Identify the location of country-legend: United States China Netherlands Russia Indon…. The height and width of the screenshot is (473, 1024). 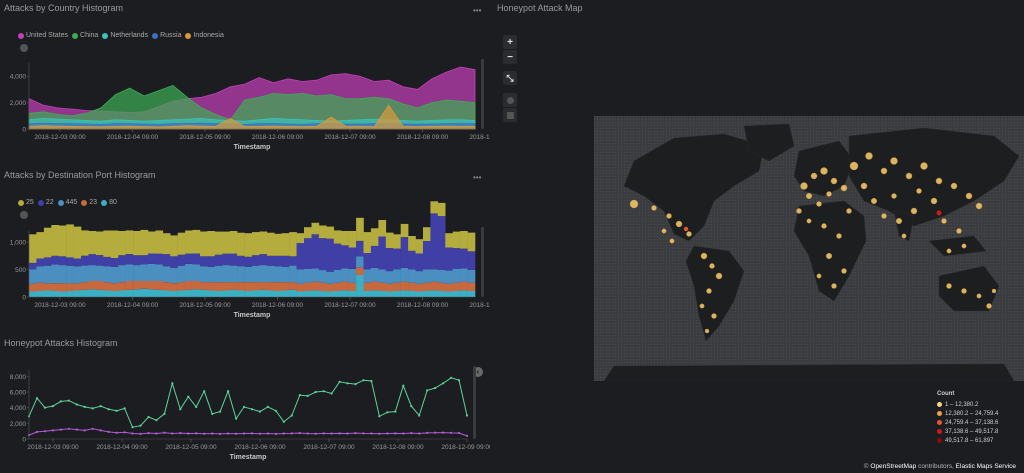
(121, 35).